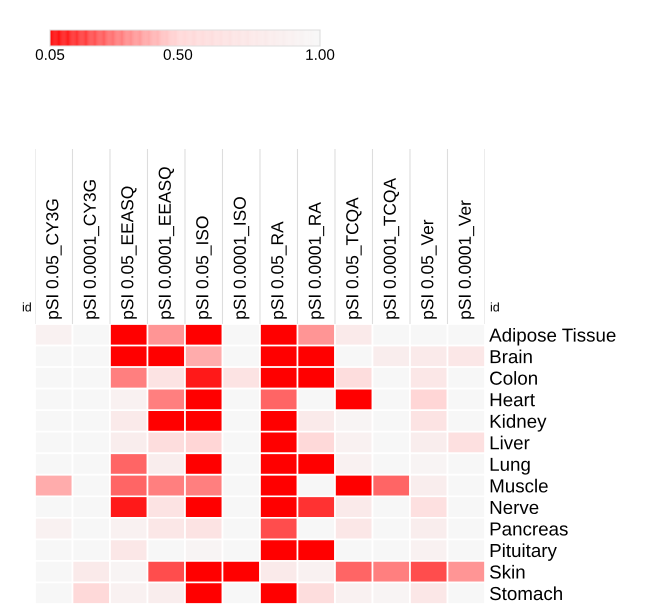  I want to click on x-tick-label: pSI 0.05_EEASQ, so click(129, 252).